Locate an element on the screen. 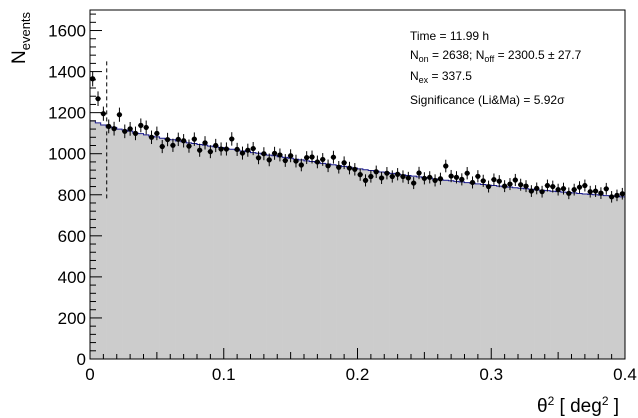 Image resolution: width=638 pixels, height=418 pixels. x-tick-label: 0 is located at coordinates (89, 374).